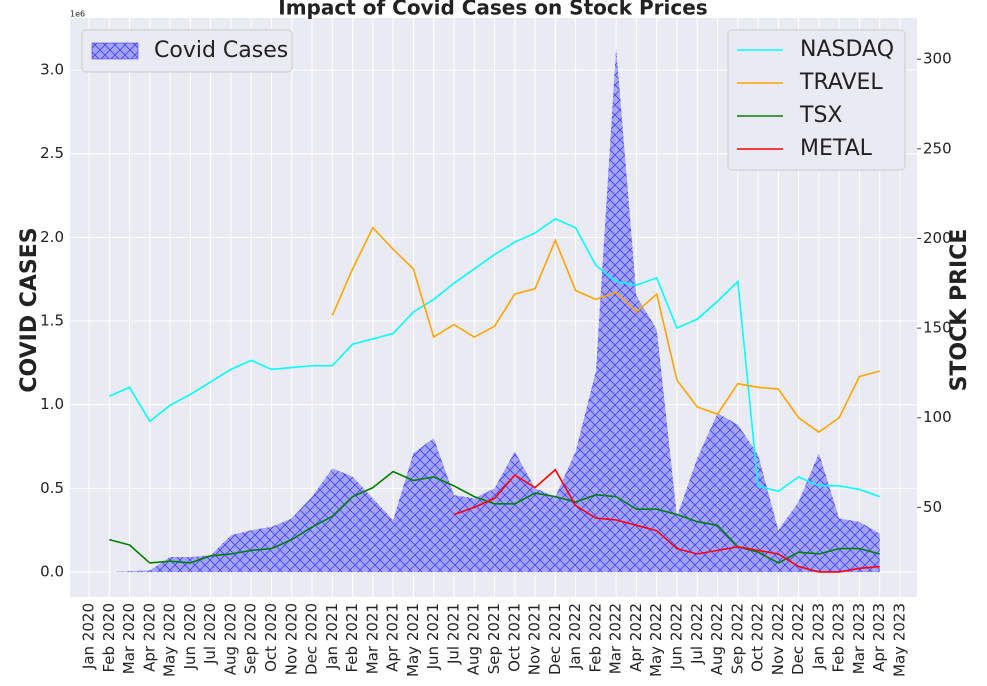 The width and height of the screenshot is (987, 686). I want to click on x-tick-label: Sep 2021, so click(494, 638).